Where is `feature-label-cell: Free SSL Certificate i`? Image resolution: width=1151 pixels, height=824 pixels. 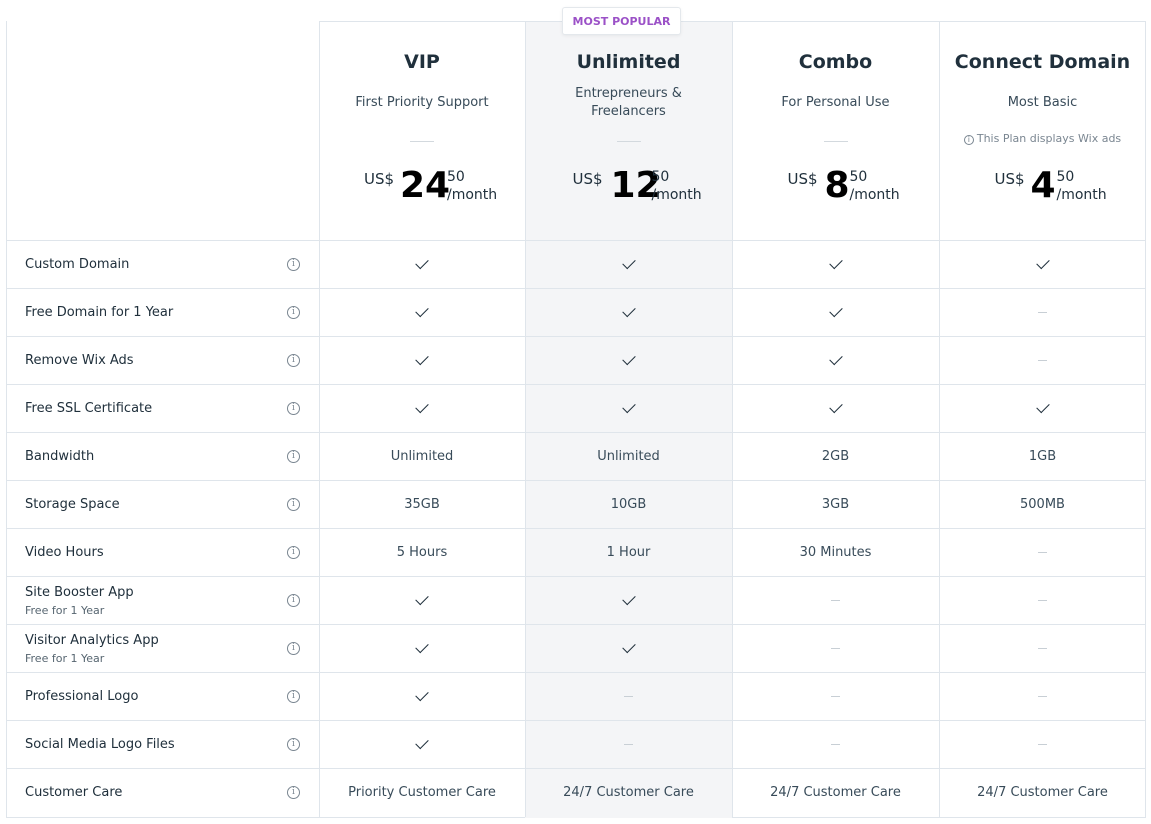
feature-label-cell: Free SSL Certificate i is located at coordinates (165, 409).